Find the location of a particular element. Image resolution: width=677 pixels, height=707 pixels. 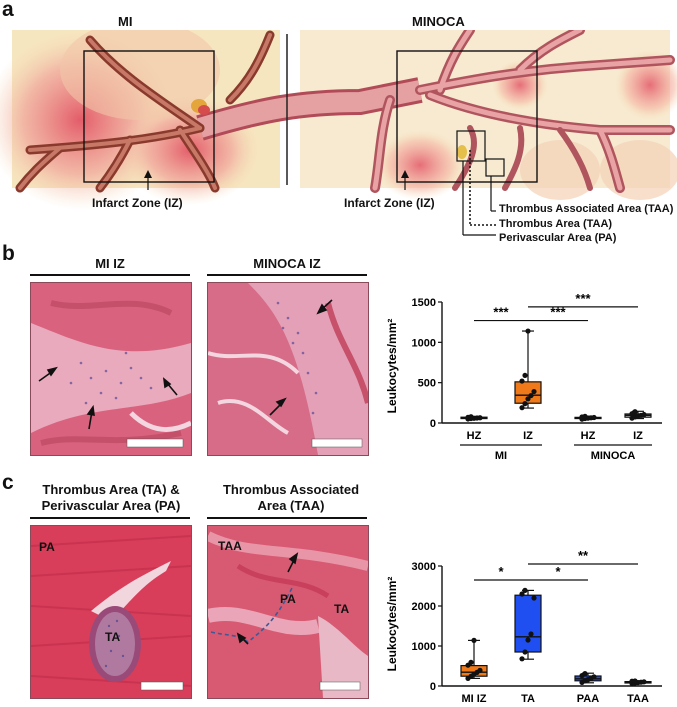

panel-c-img1-title-1: Thrombus Area (TA) & is located at coordinates (111, 489).